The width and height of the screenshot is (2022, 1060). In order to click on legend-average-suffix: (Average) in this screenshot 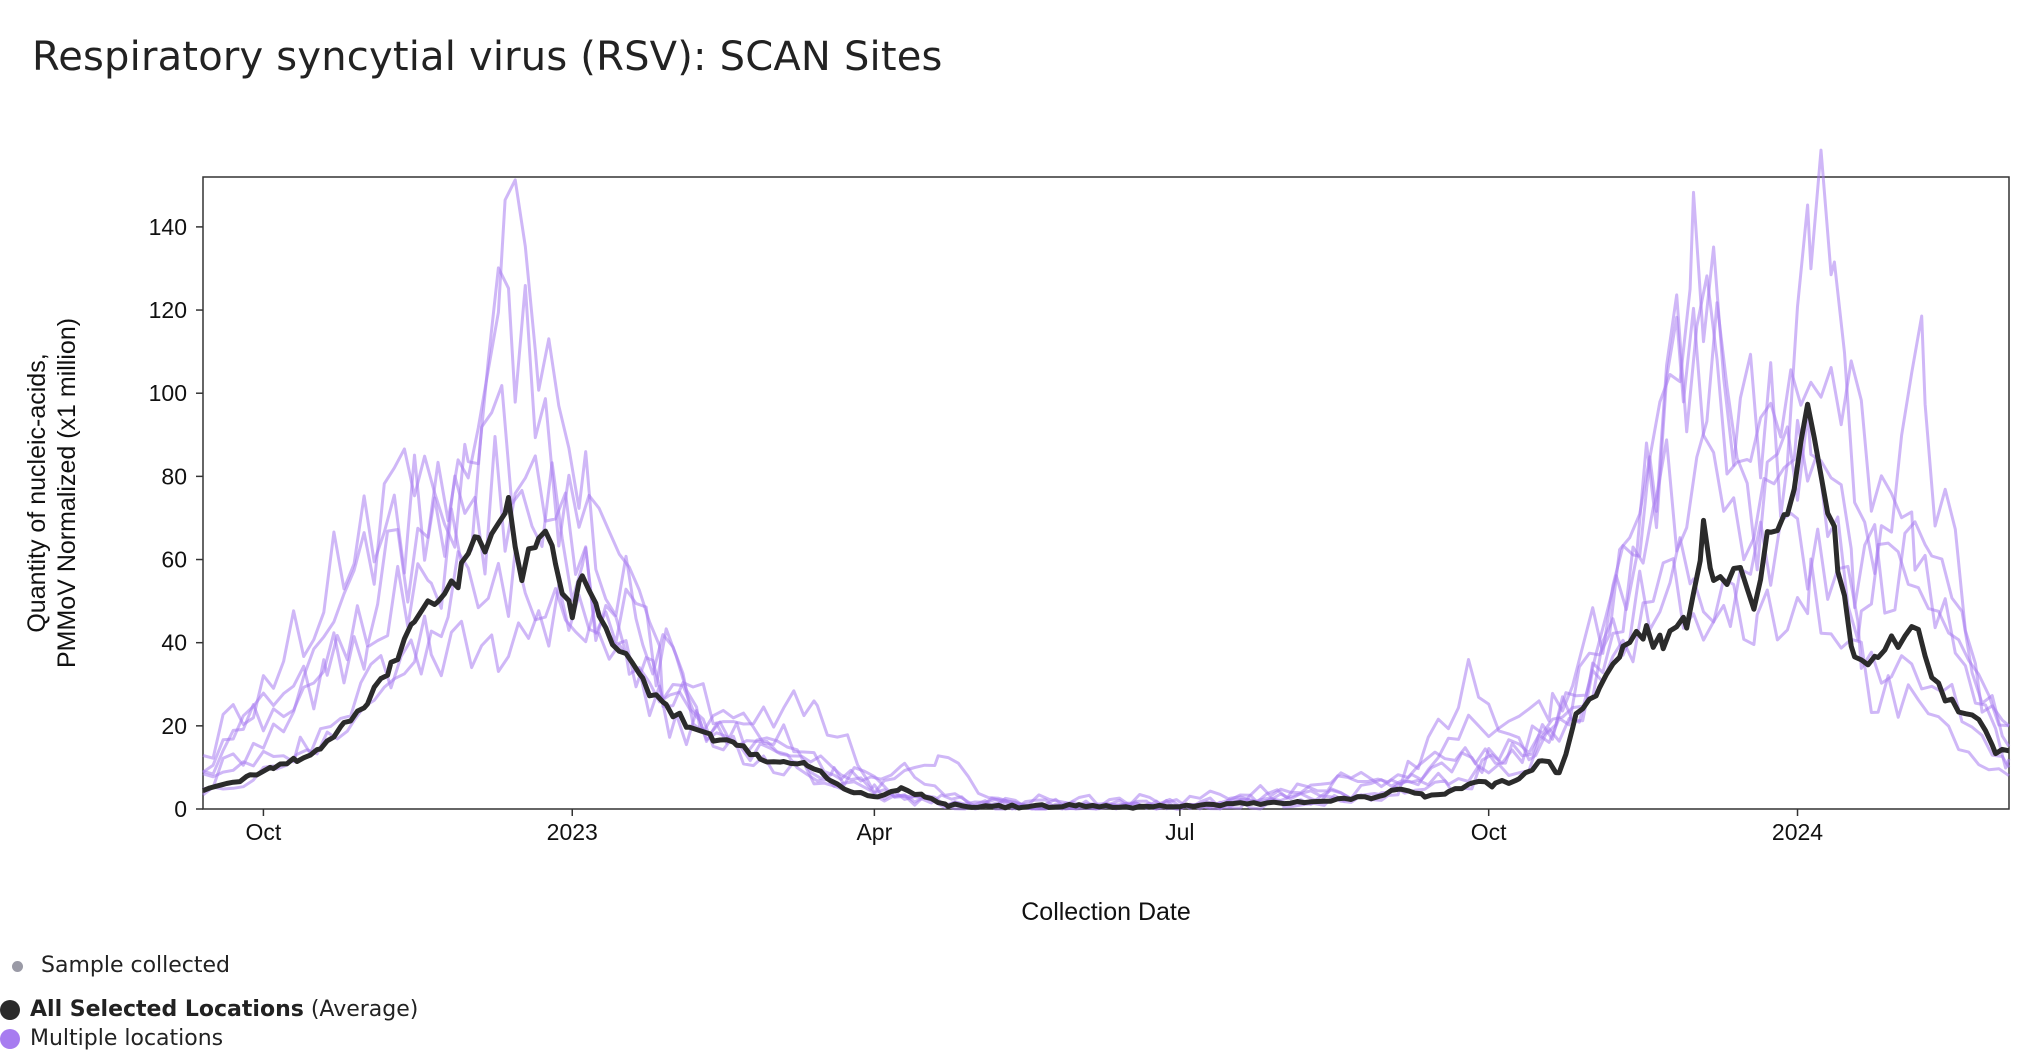, I will do `click(364, 1009)`.